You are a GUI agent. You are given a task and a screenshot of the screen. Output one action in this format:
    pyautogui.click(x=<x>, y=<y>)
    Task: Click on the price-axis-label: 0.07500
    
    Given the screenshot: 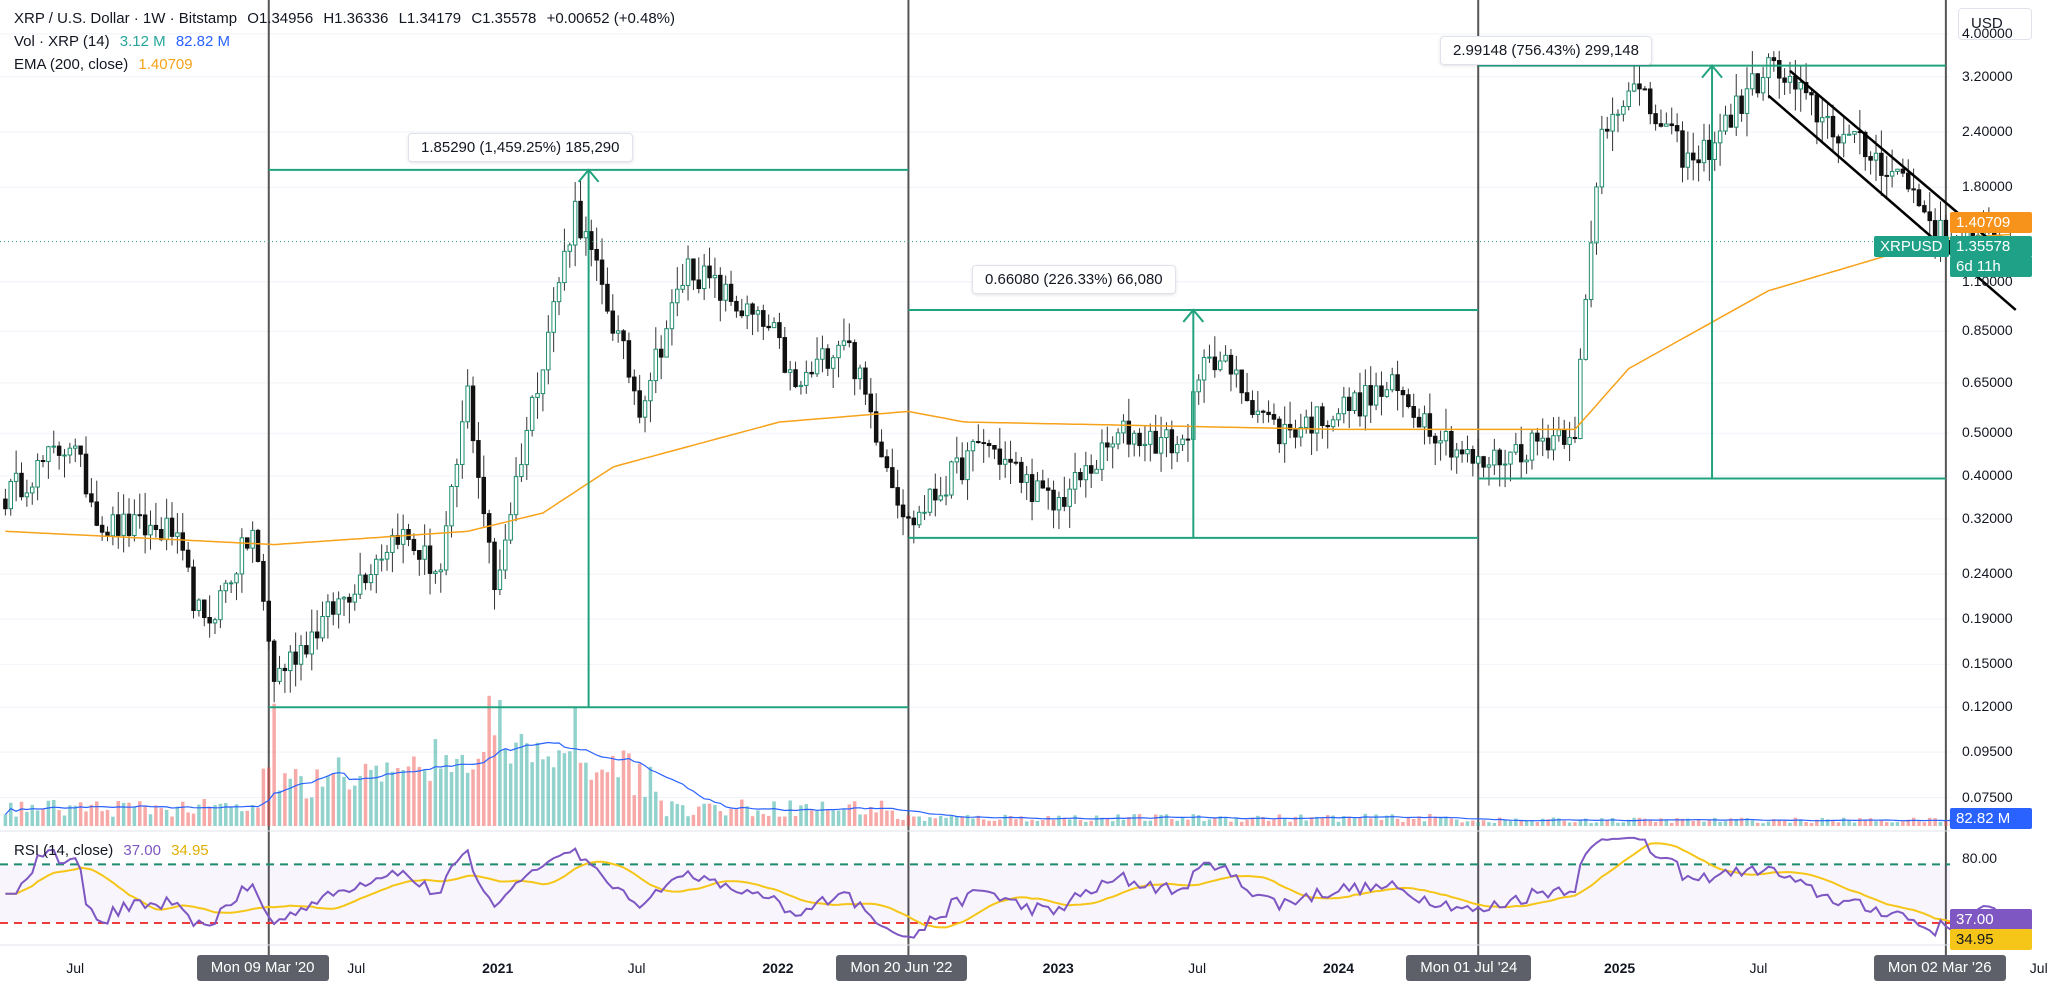 What is the action you would take?
    pyautogui.click(x=1987, y=796)
    